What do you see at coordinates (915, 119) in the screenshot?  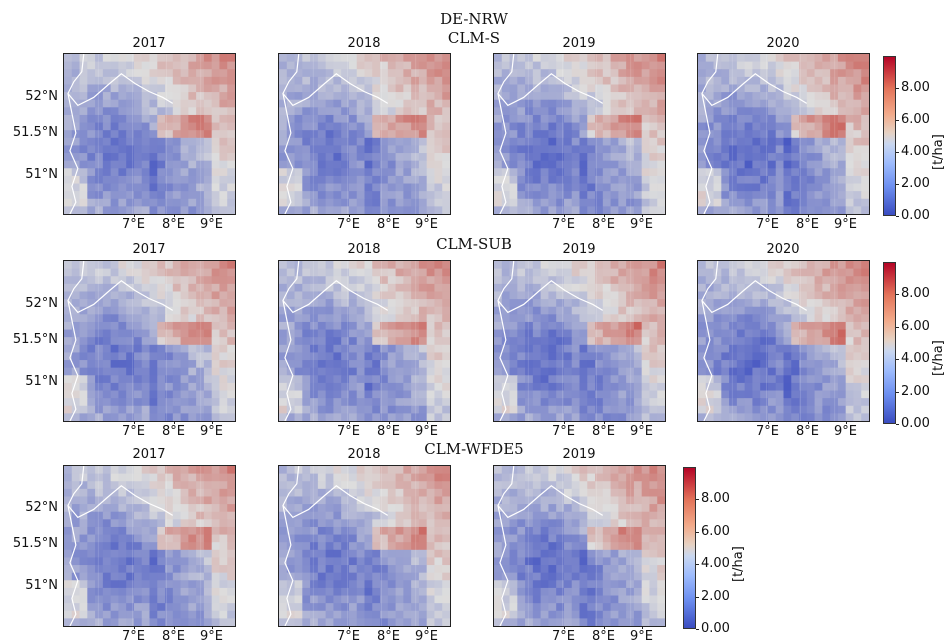 I see `colorbar-tick-label: 6.00` at bounding box center [915, 119].